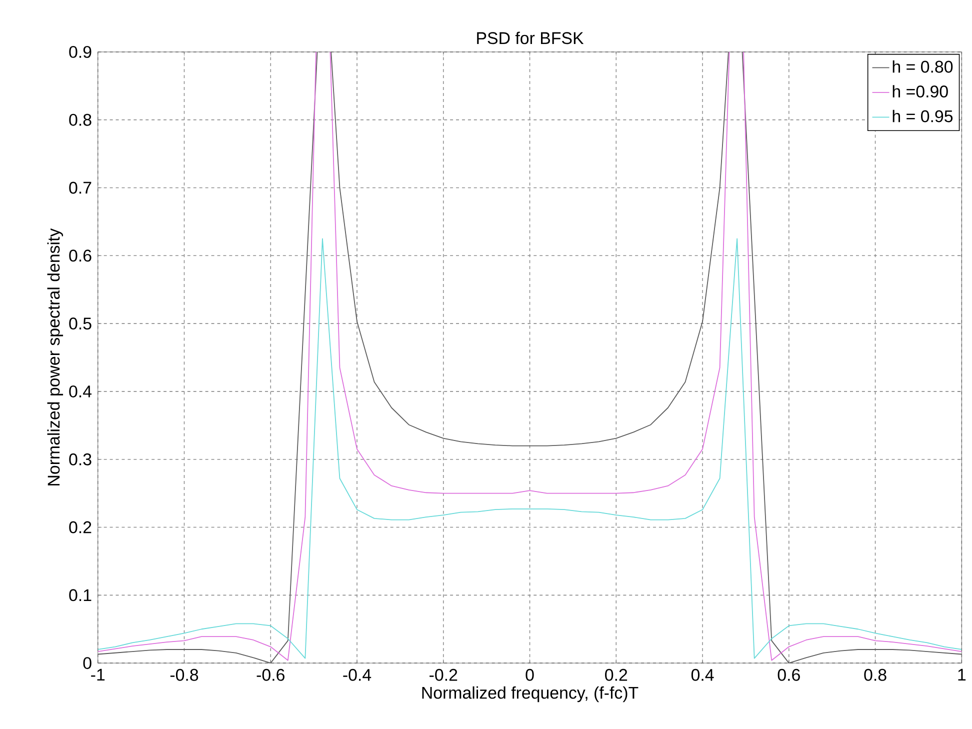  What do you see at coordinates (80, 527) in the screenshot?
I see `y-tick-label: 0.2` at bounding box center [80, 527].